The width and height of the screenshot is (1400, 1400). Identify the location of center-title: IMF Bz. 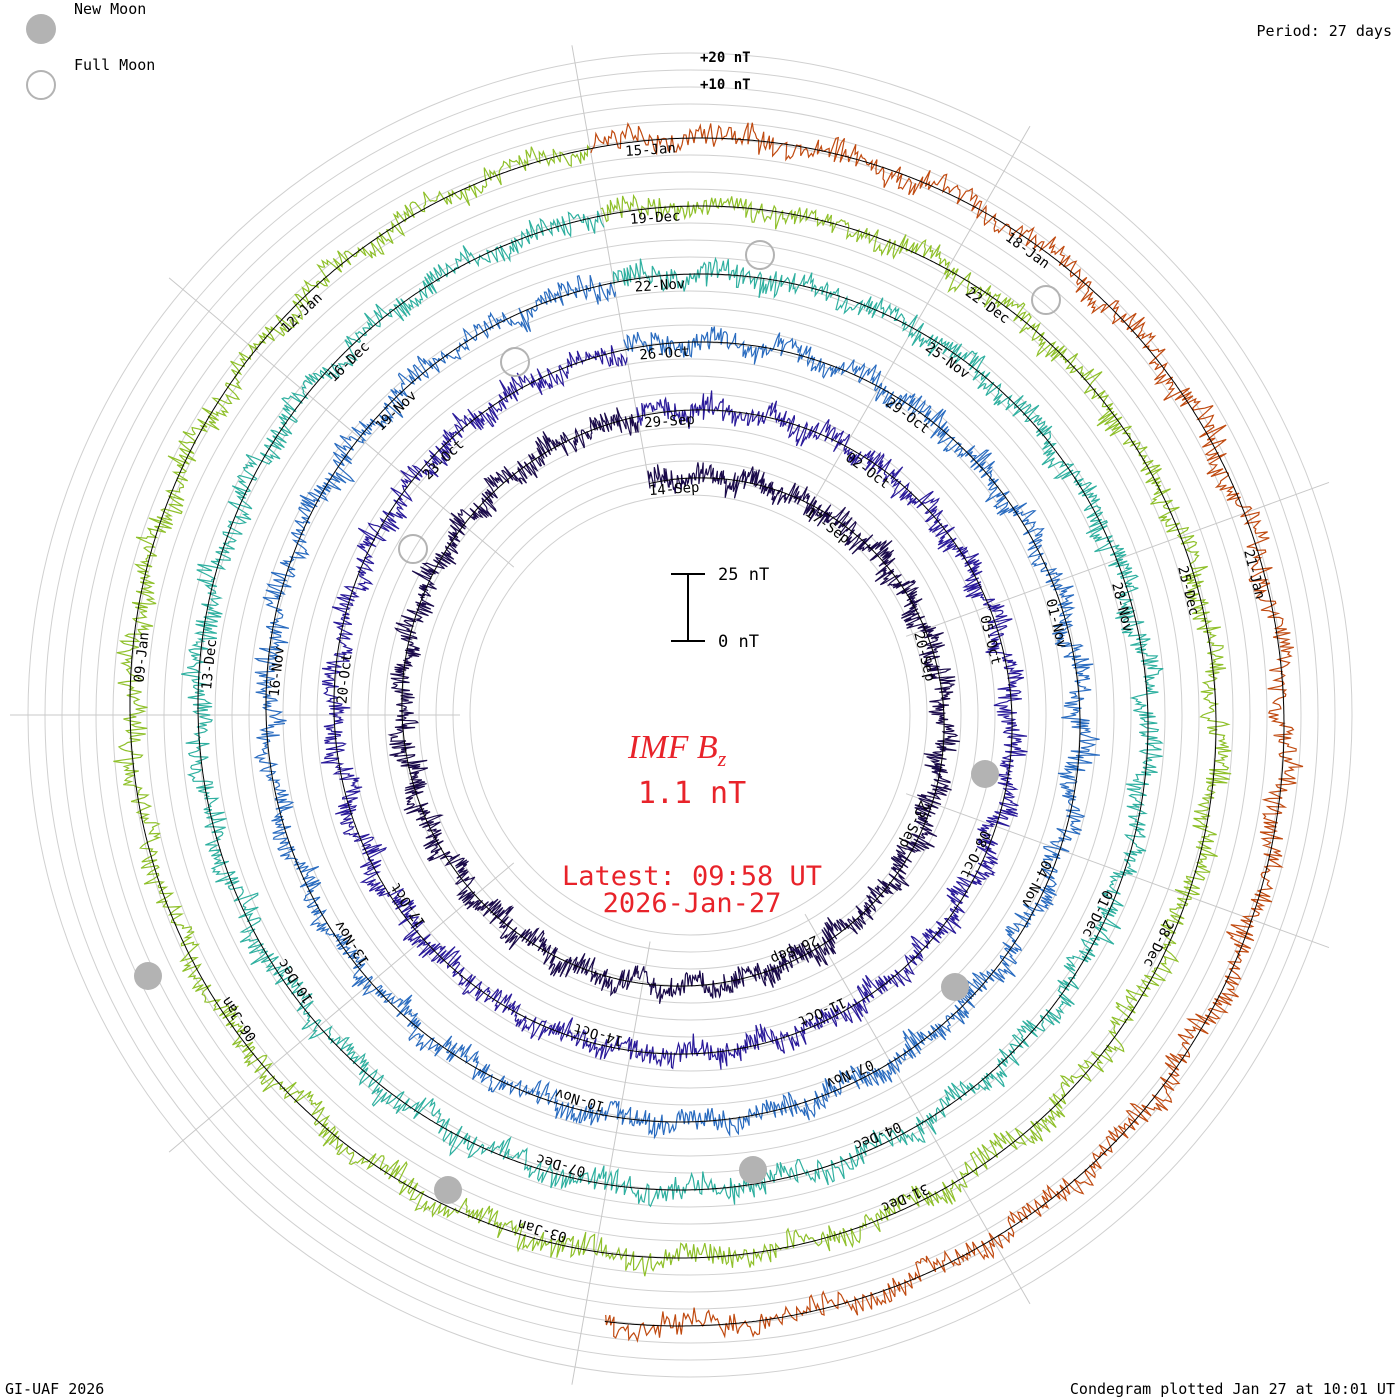
(677, 750).